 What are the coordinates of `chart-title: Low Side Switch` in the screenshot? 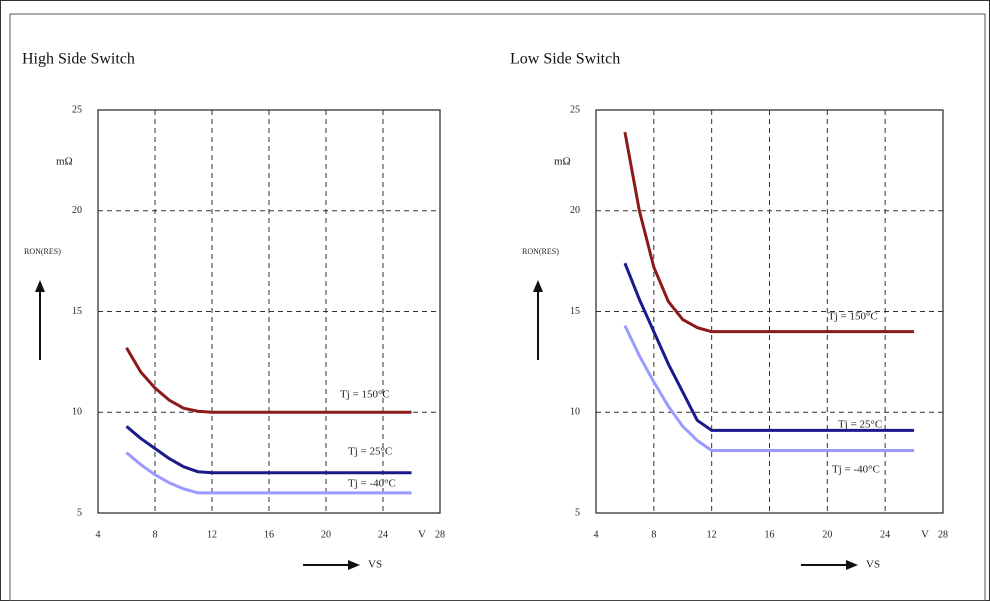 It's located at (565, 59).